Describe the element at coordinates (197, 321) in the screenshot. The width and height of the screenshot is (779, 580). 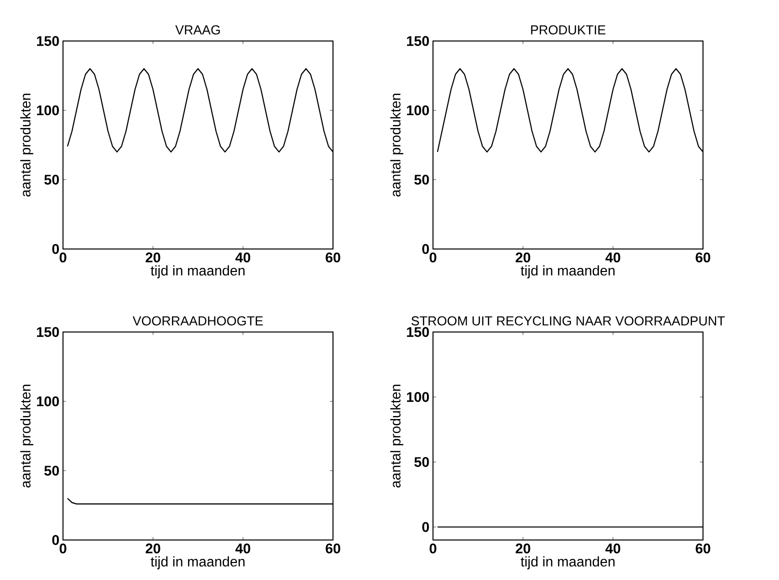
I see `chart-title: VOORRAADHOOGTE` at that location.